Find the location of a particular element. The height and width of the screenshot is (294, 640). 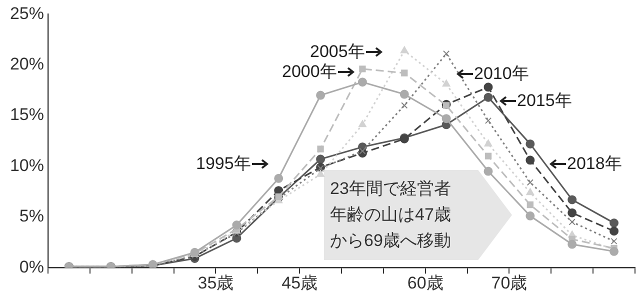

series-label: 2005年 is located at coordinates (337, 52).